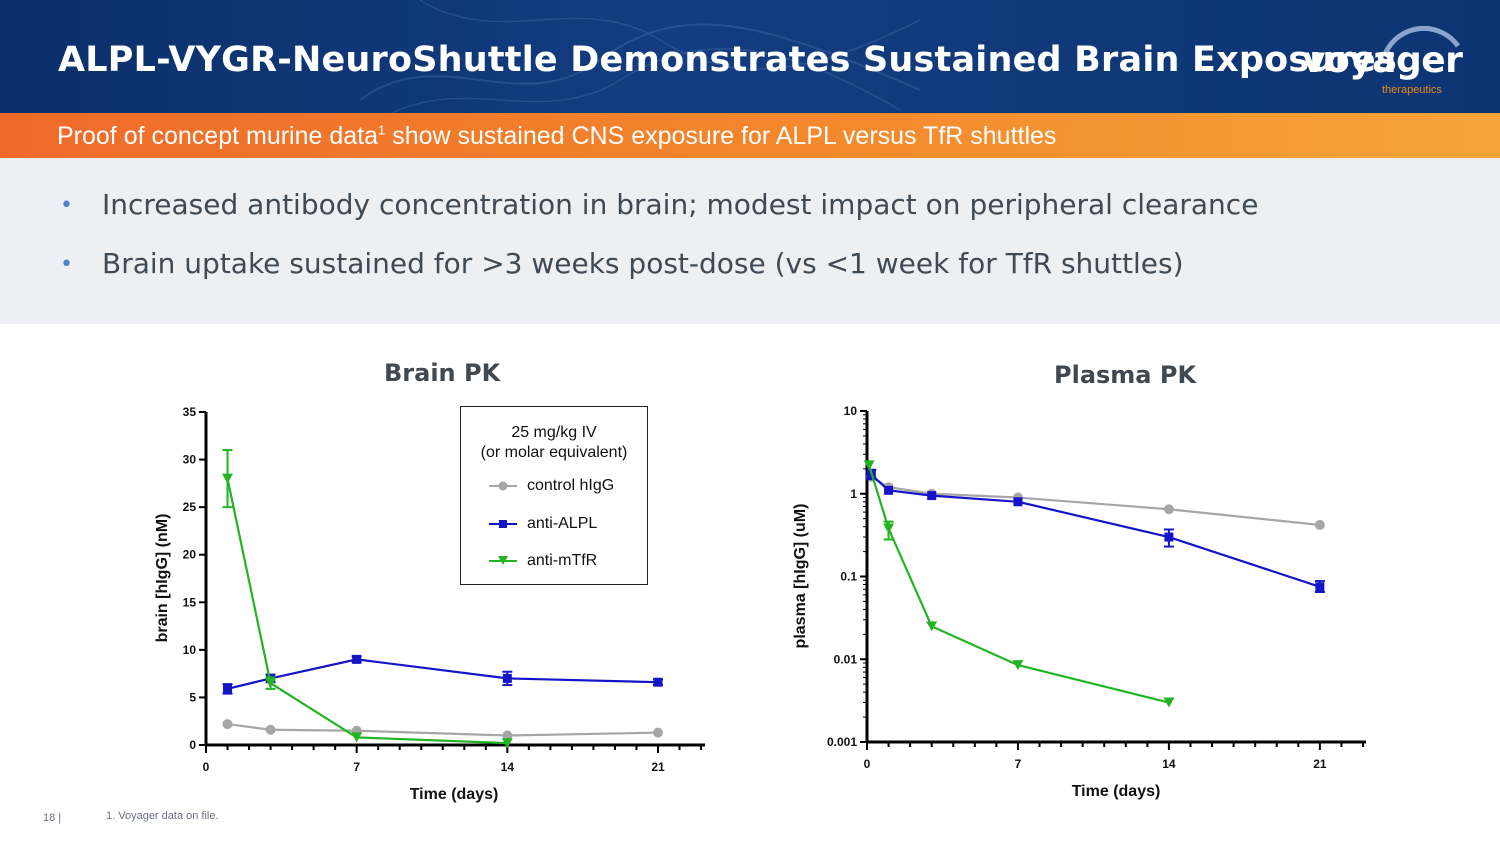 The height and width of the screenshot is (844, 1500). Describe the element at coordinates (162, 816) in the screenshot. I see `footnote: 1. Voyager data on file.` at that location.